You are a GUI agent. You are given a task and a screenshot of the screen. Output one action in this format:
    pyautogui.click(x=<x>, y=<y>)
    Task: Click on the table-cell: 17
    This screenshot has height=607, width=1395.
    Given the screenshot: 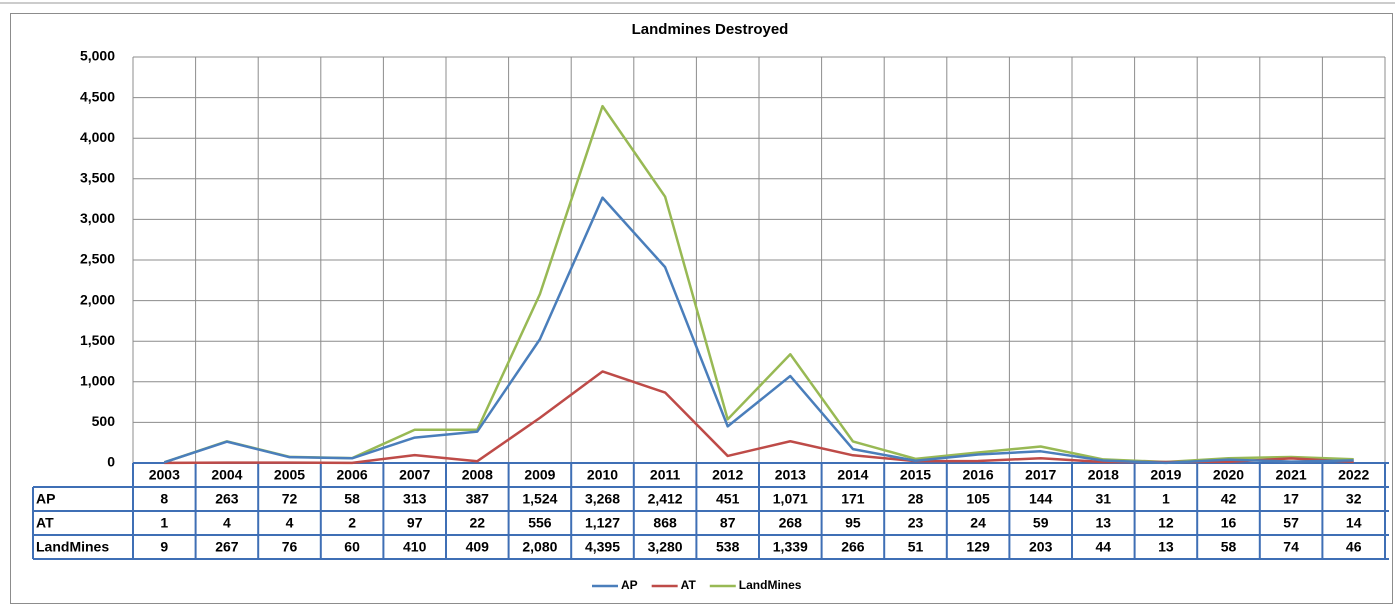 What is the action you would take?
    pyautogui.click(x=1291, y=499)
    